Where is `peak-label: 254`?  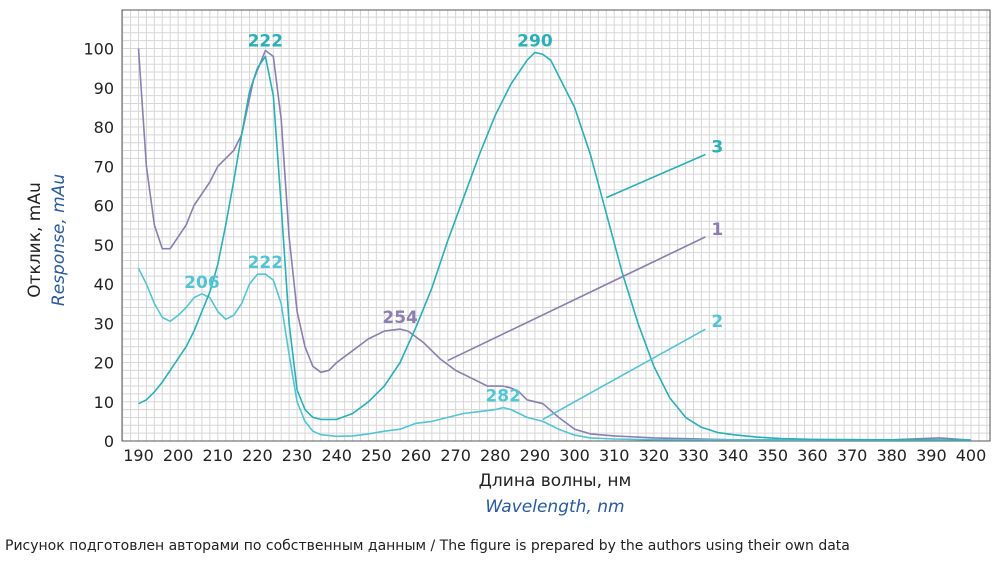 peak-label: 254 is located at coordinates (400, 318).